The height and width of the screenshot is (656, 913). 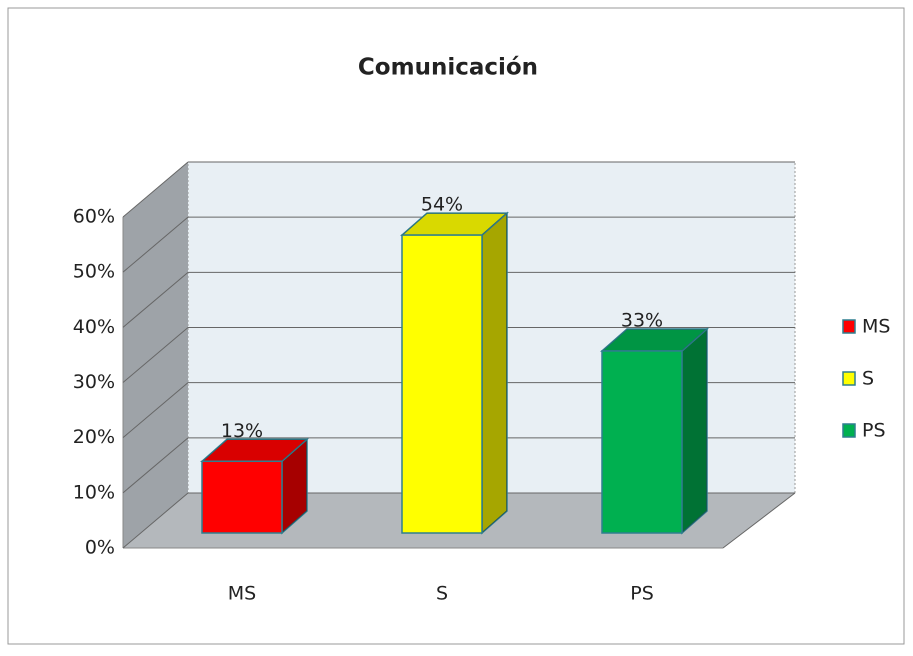 What do you see at coordinates (94, 217) in the screenshot?
I see `y-tick-label: 60%` at bounding box center [94, 217].